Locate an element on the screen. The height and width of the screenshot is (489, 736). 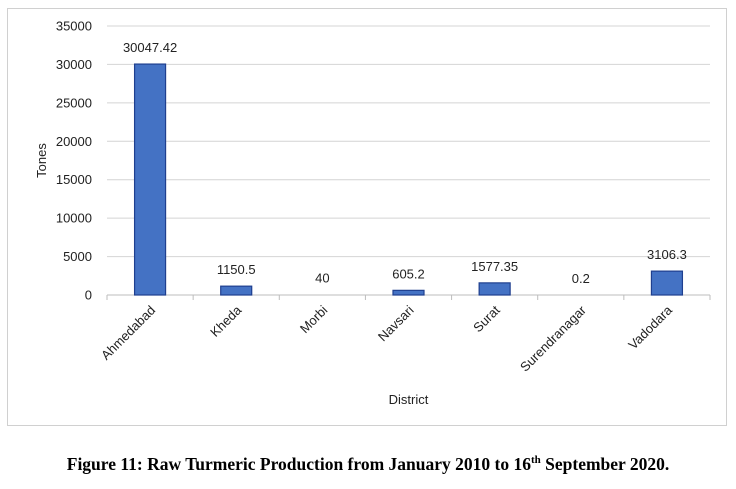
x-tick-label: Navsari is located at coordinates (396, 323).